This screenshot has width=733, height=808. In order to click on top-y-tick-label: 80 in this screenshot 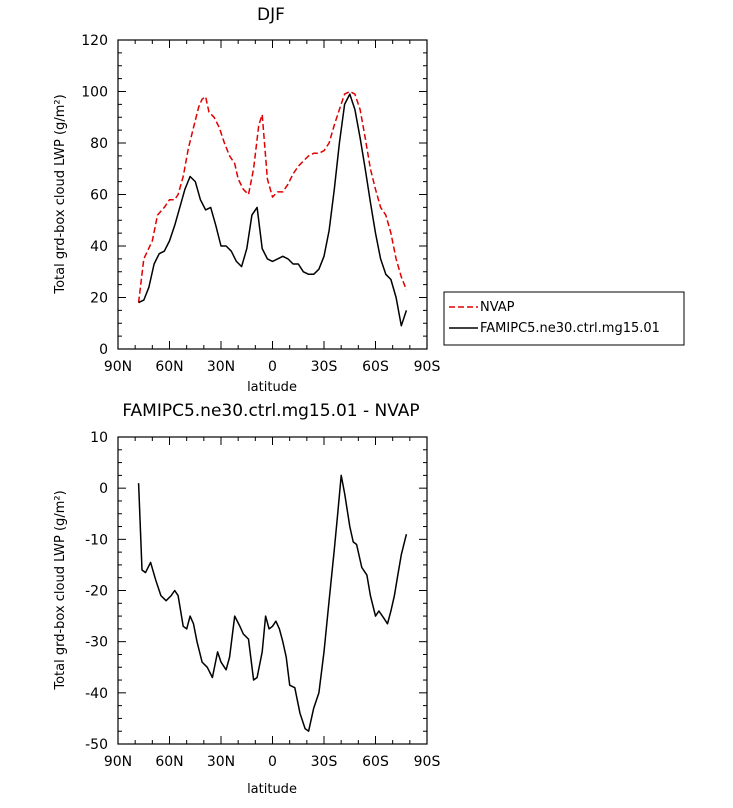, I will do `click(99, 144)`.